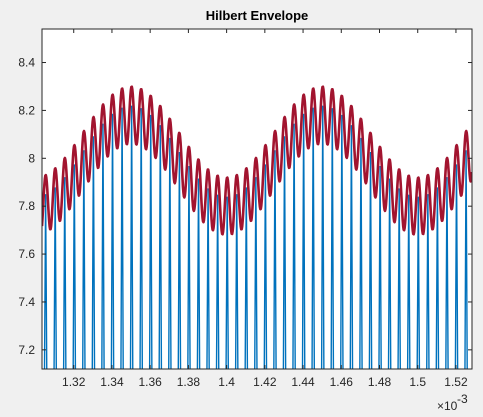  Describe the element at coordinates (456, 382) in the screenshot. I see `x-tick-label: 1.52` at that location.